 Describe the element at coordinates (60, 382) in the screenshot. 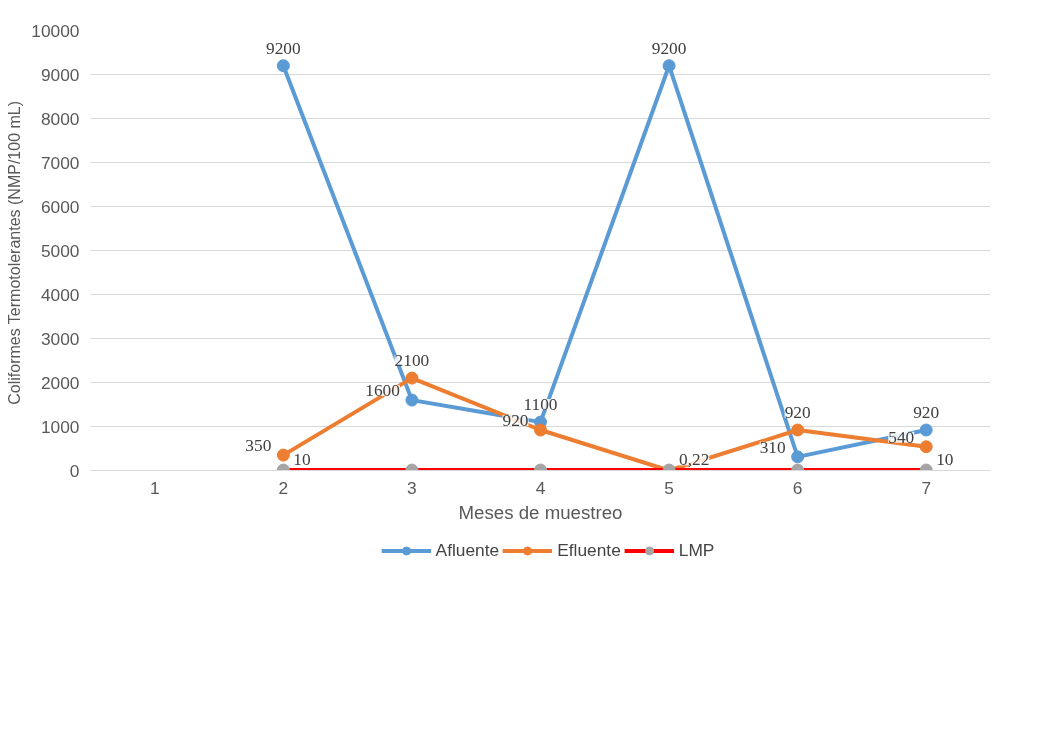

I see `y-tick-label: 2000` at that location.